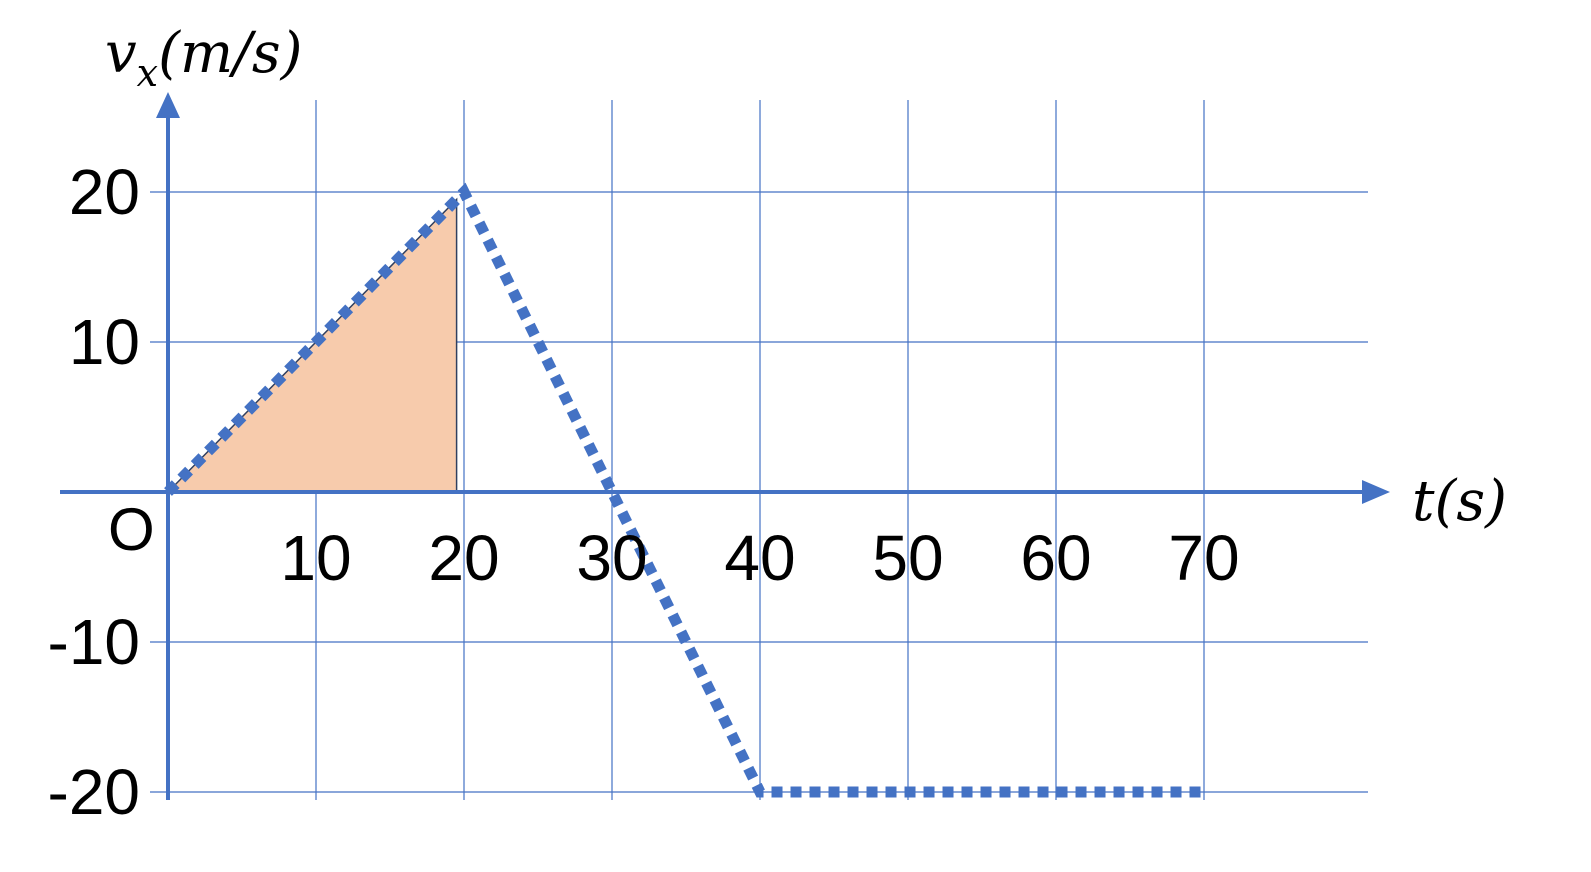  I want to click on x-tick-label-40: 40, so click(759, 558).